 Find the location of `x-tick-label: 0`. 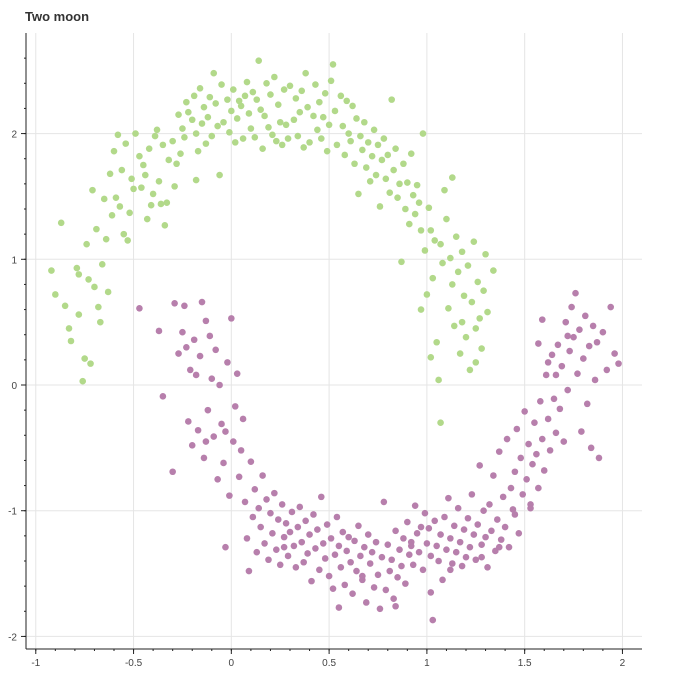

x-tick-label: 0 is located at coordinates (232, 663).